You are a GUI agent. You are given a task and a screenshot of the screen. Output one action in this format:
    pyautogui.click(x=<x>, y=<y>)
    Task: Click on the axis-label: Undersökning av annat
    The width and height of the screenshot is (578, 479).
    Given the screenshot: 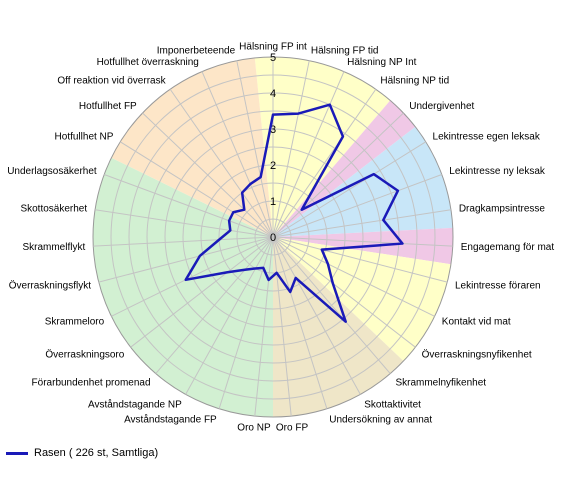 What is the action you would take?
    pyautogui.click(x=380, y=420)
    